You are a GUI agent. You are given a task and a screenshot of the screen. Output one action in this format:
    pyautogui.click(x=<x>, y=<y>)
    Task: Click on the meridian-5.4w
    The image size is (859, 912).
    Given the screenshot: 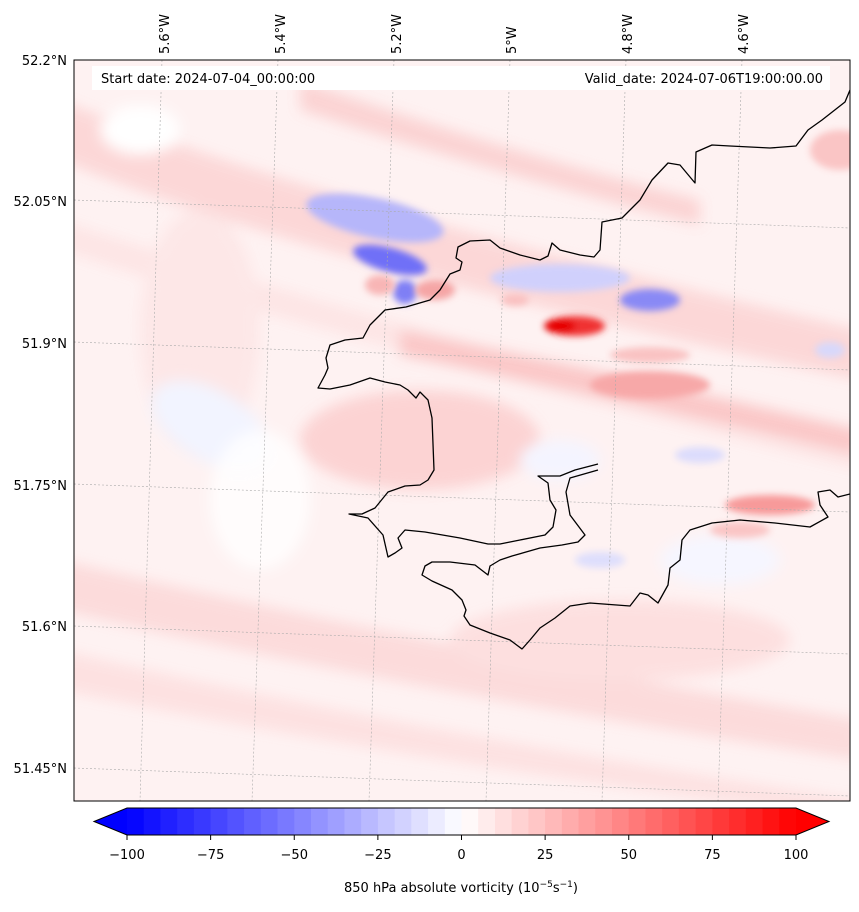 What is the action you would take?
    pyautogui.click(x=265, y=430)
    